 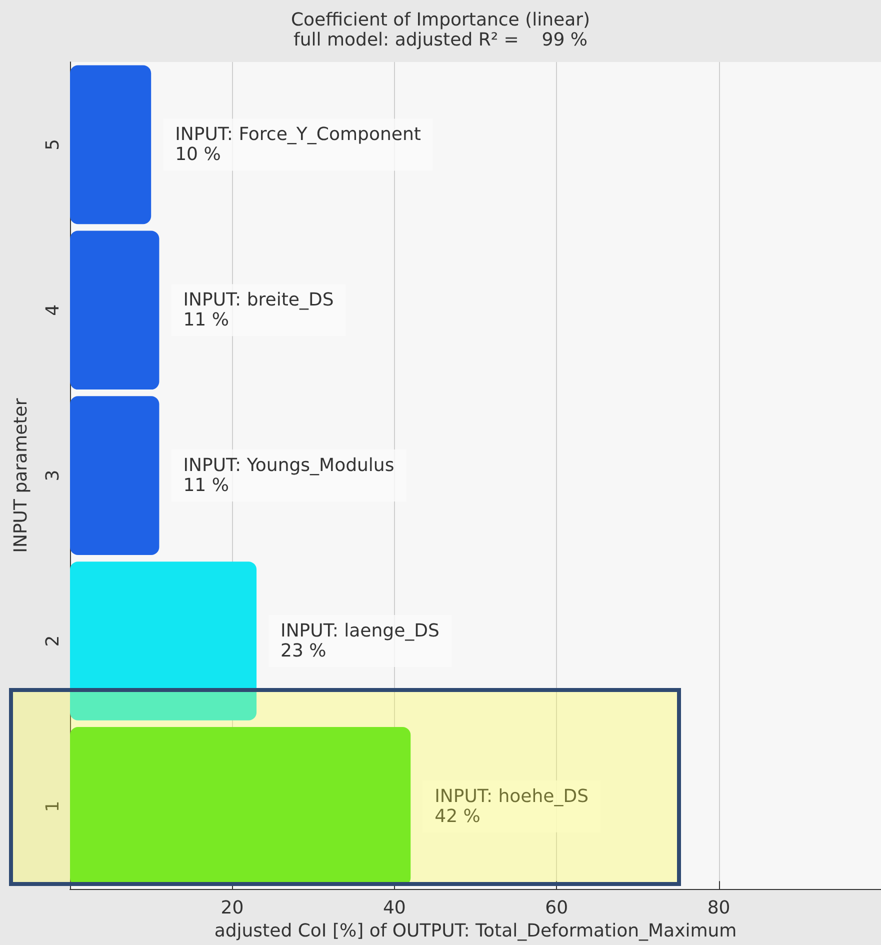 What do you see at coordinates (556, 908) in the screenshot?
I see `x-tick-label: 60` at bounding box center [556, 908].